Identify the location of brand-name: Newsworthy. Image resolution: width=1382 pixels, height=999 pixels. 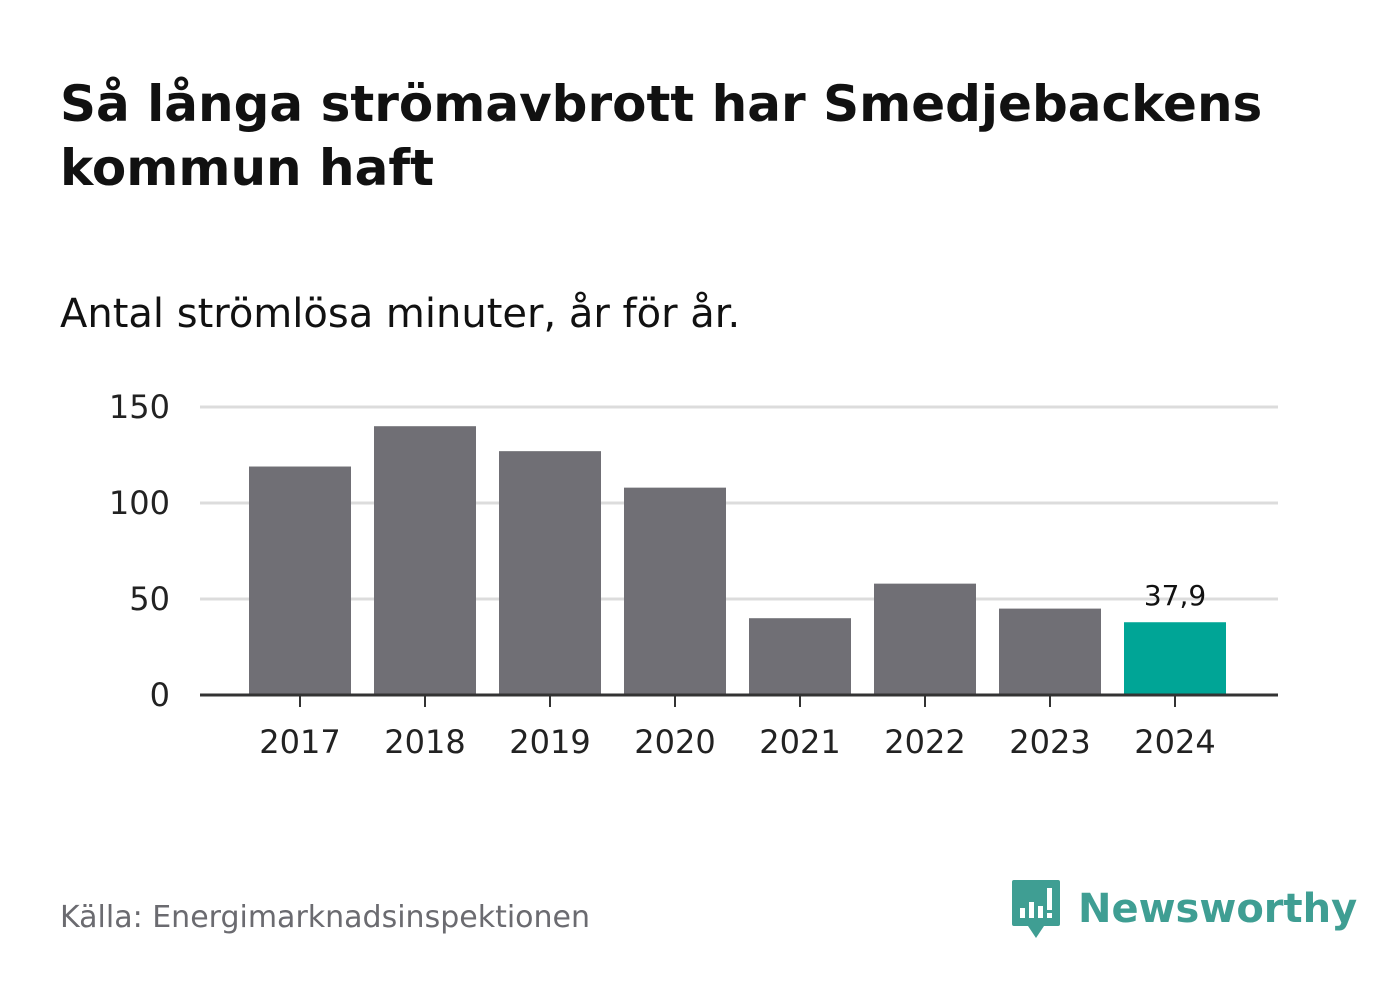
(1218, 909).